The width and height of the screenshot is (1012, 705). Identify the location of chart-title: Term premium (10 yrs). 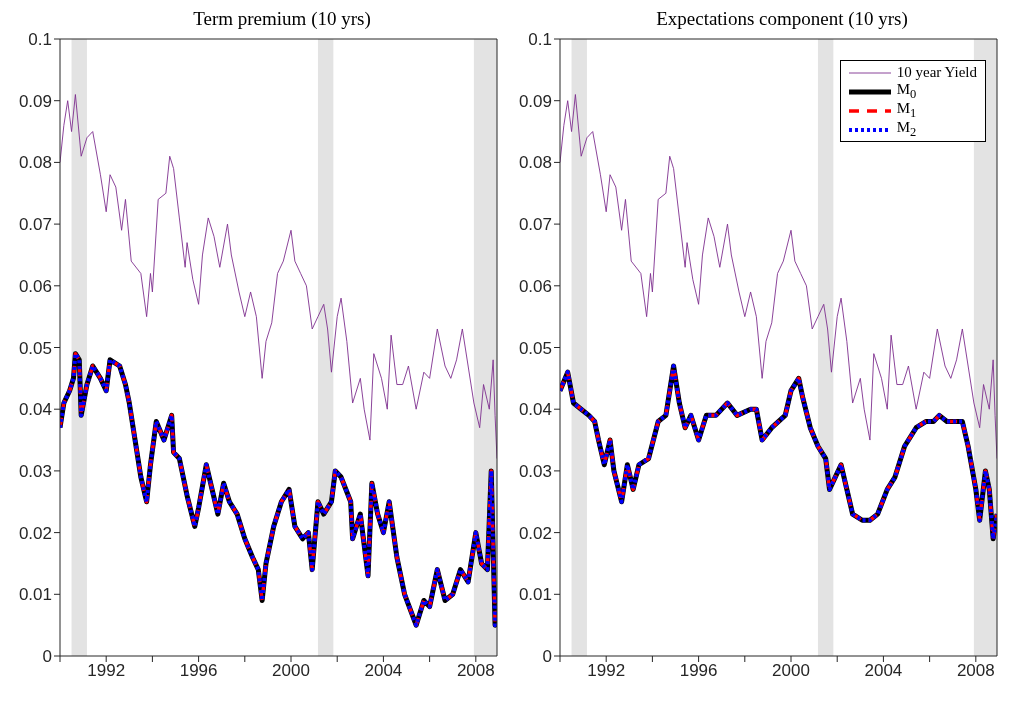
(282, 19).